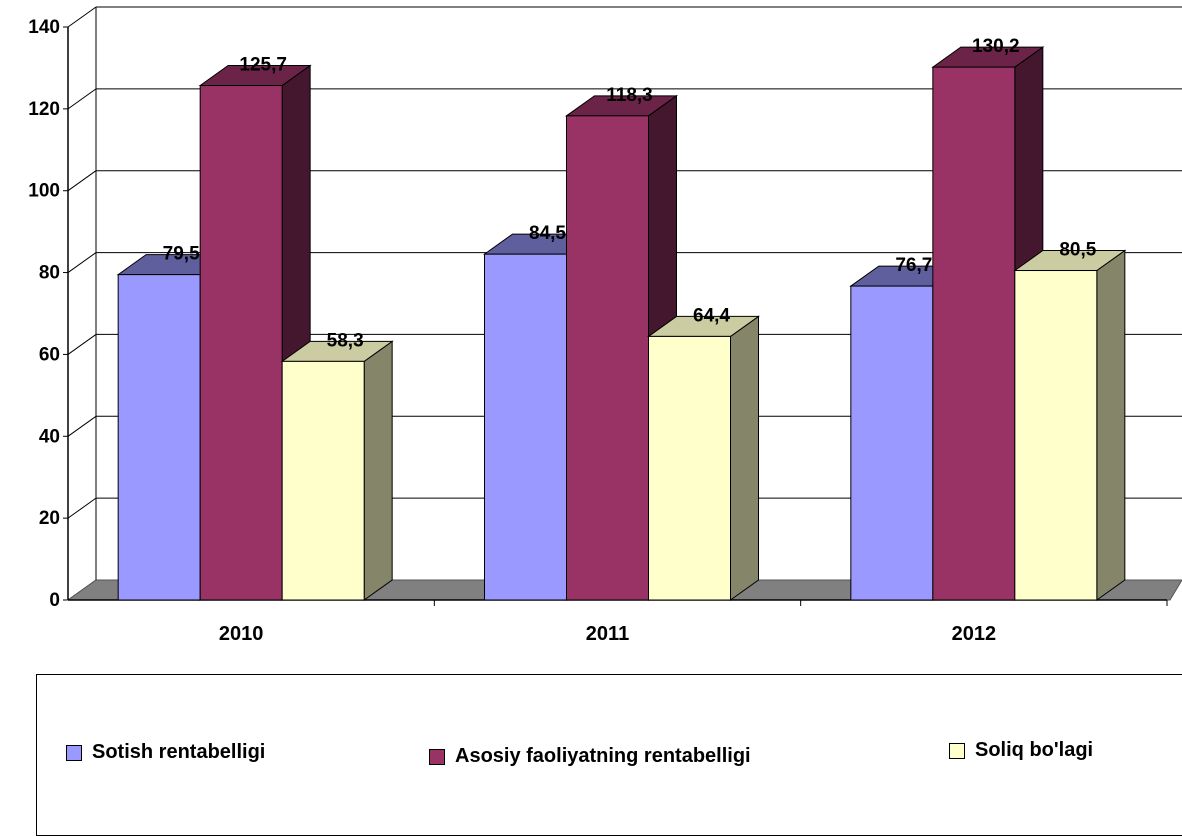 This screenshot has width=1182, height=836. What do you see at coordinates (263, 65) in the screenshot?
I see `data-label: 125,7` at bounding box center [263, 65].